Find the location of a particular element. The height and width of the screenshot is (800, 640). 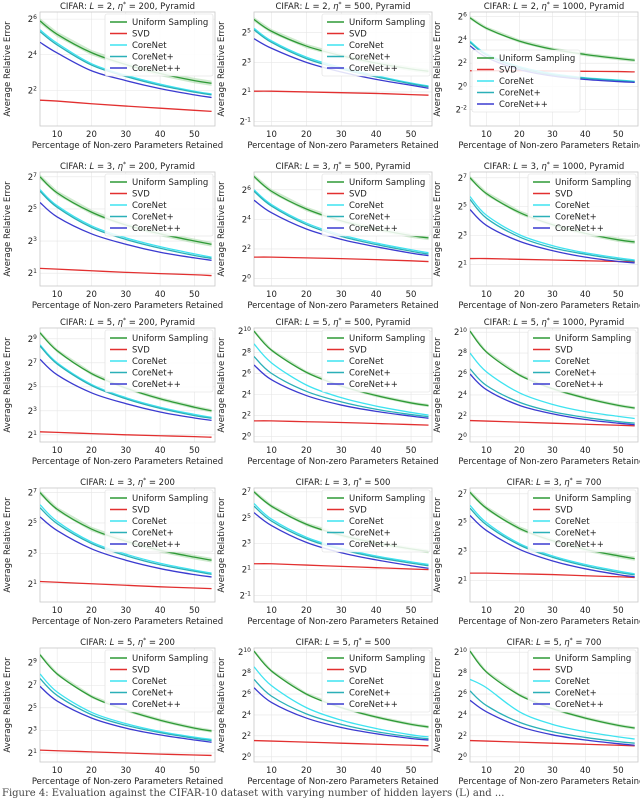

y-tick-label: 26 is located at coordinates (246, 190).